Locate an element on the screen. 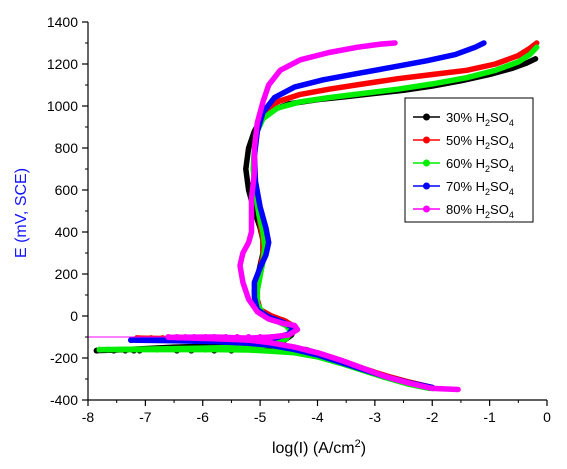  legend-entry-5: 80% H2SO4 is located at coordinates (463, 211).